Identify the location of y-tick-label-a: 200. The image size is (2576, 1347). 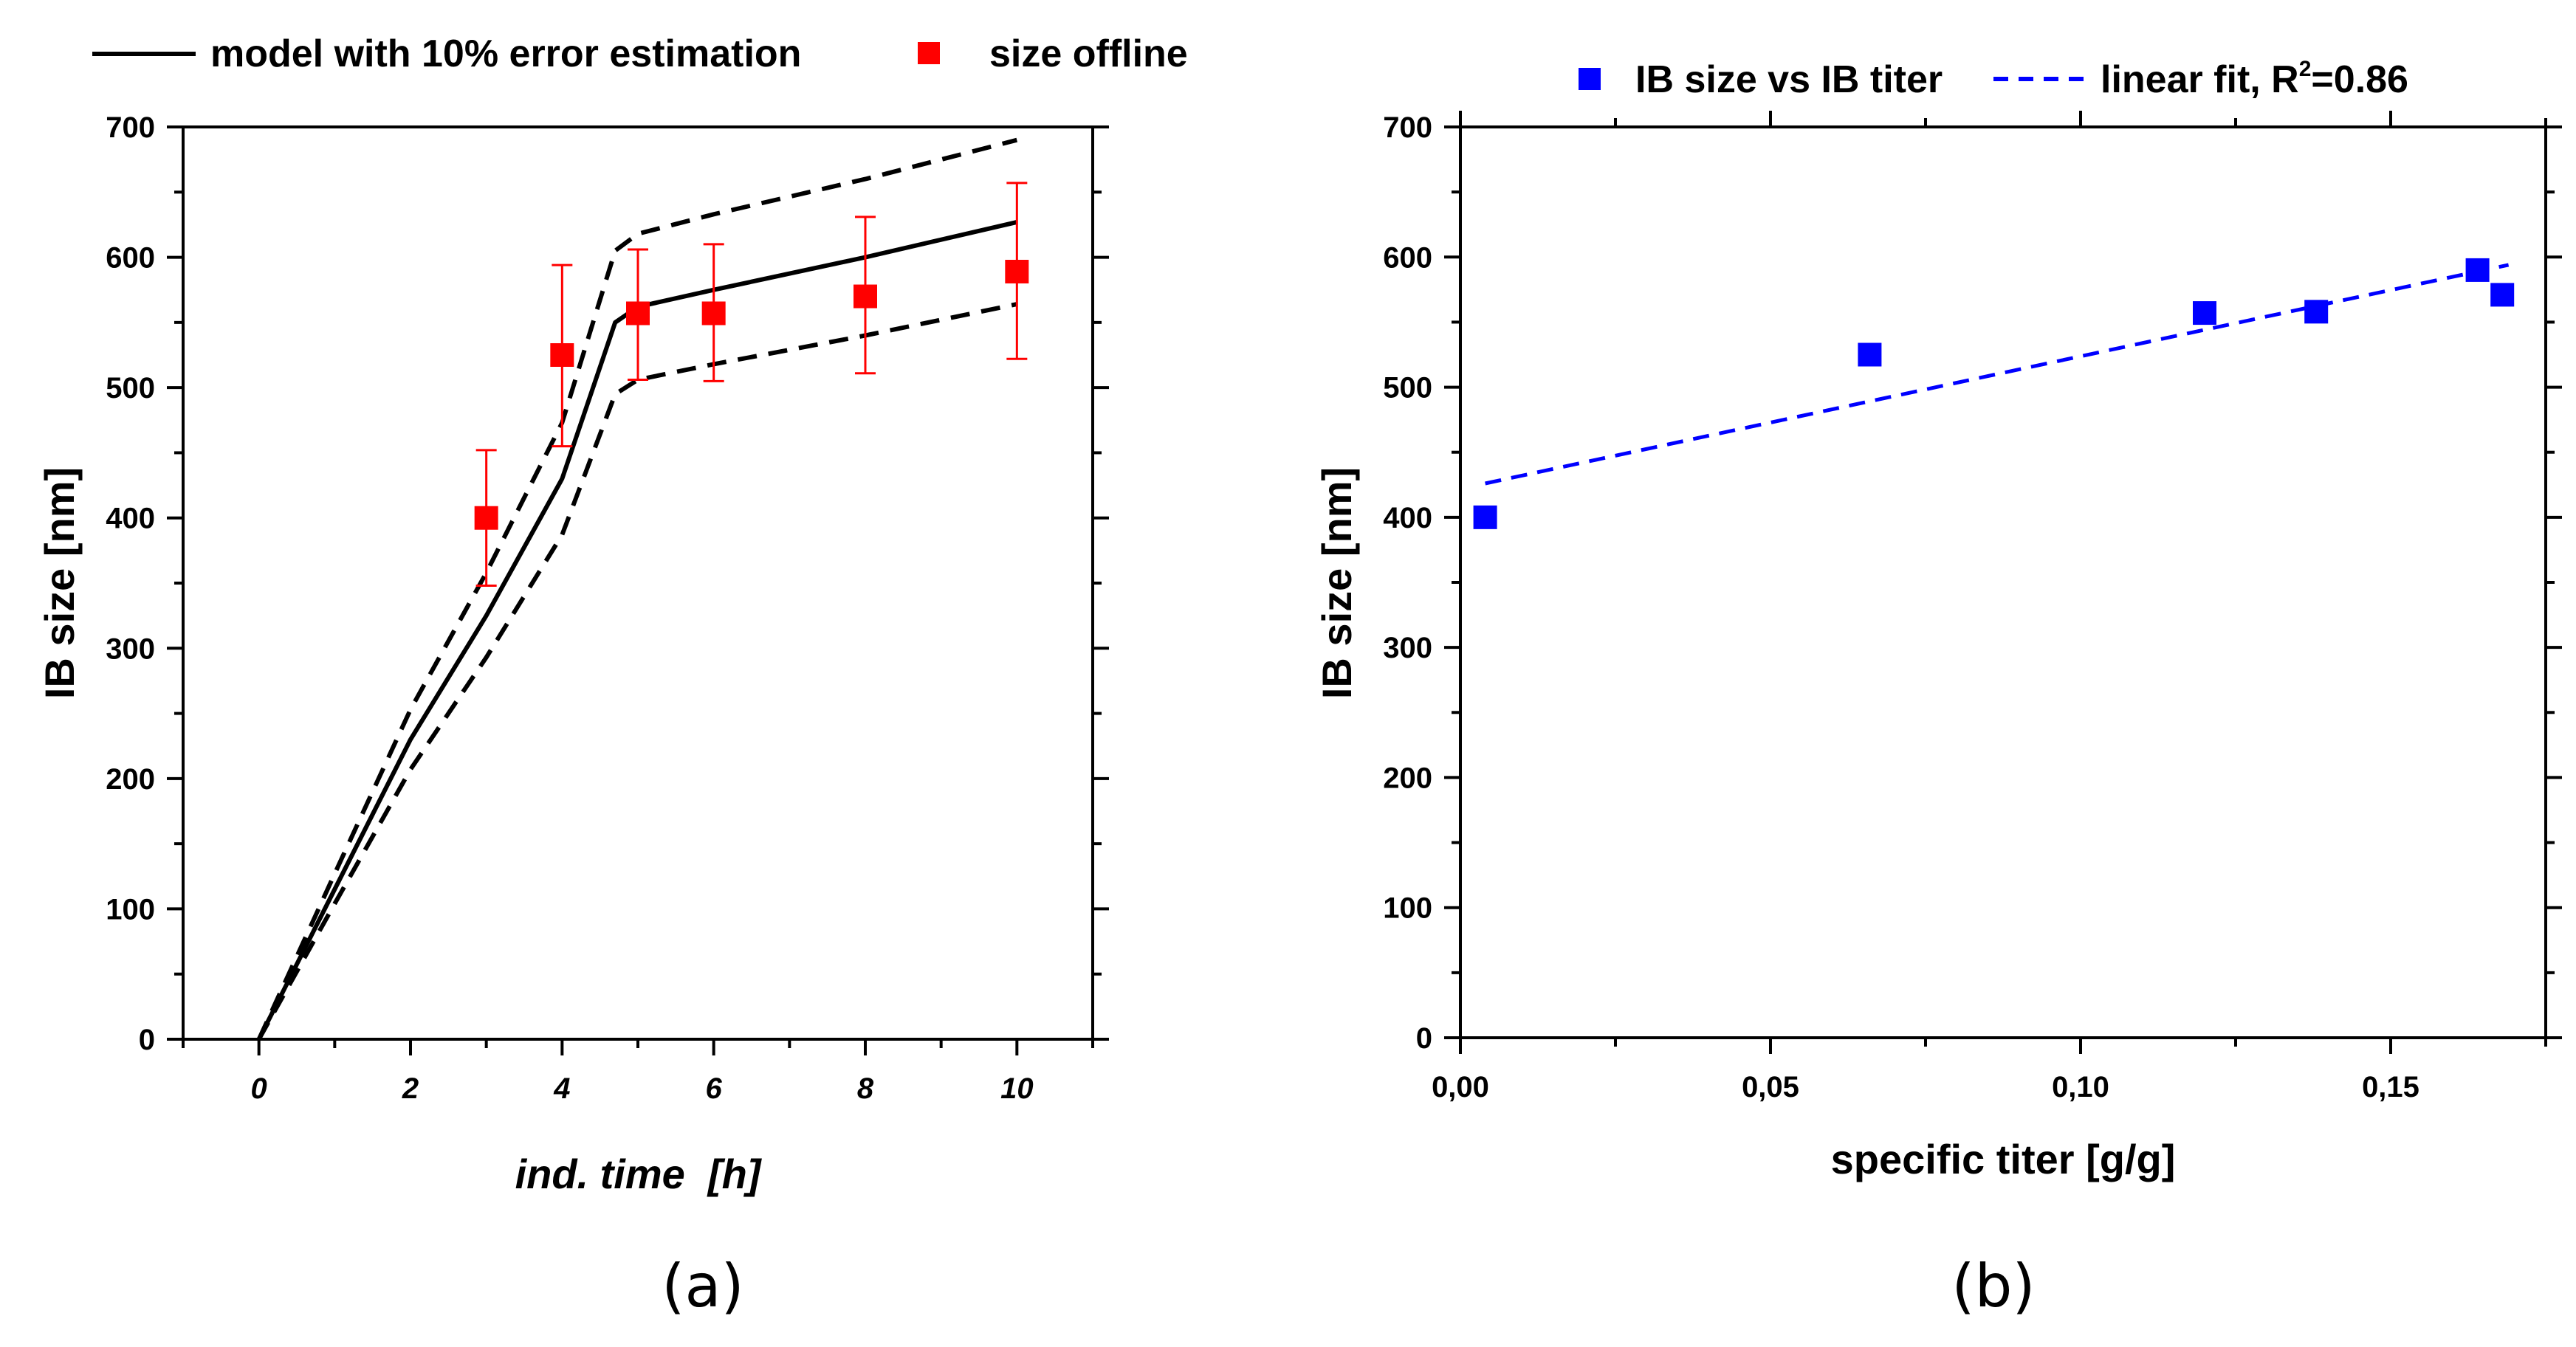
(130, 780).